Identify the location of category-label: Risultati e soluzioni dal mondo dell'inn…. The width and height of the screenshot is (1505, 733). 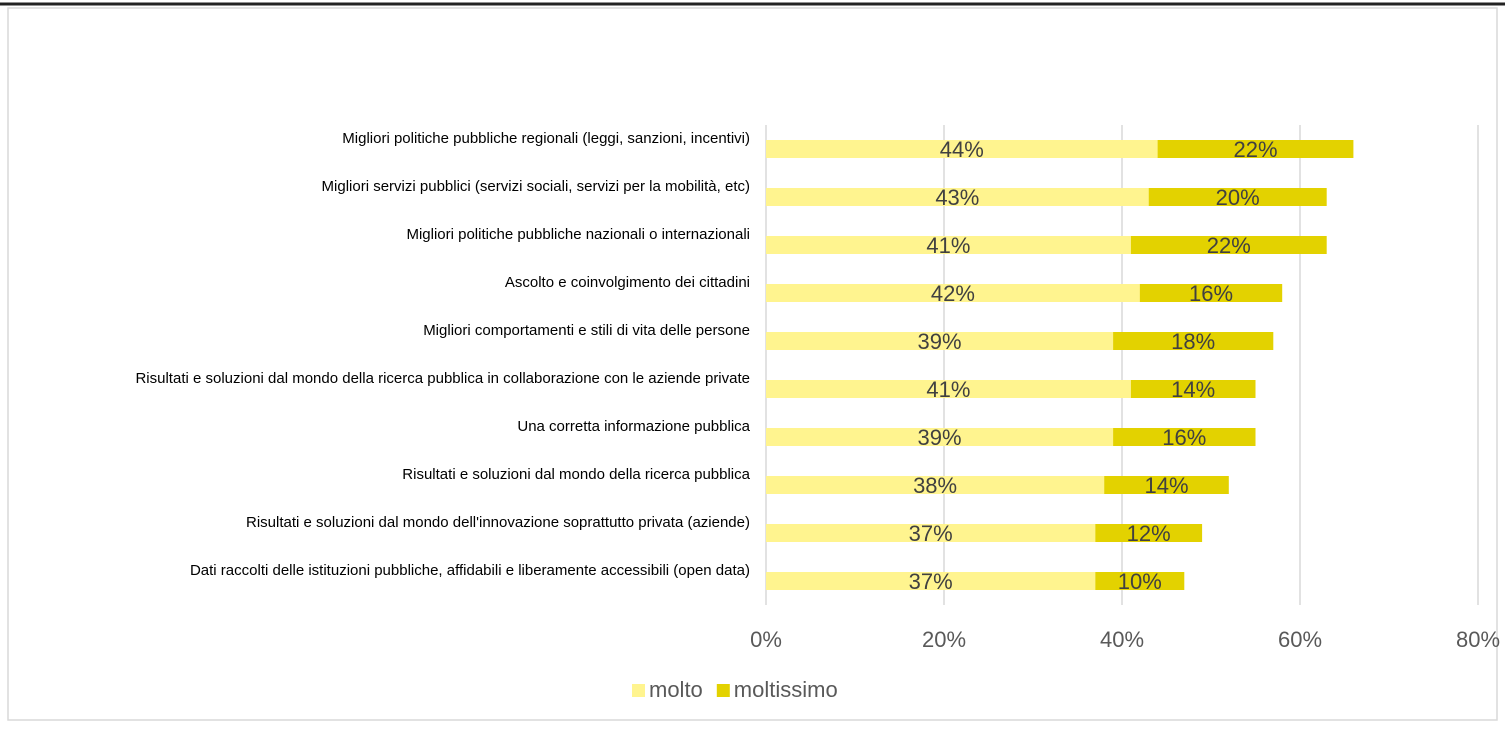
(498, 522).